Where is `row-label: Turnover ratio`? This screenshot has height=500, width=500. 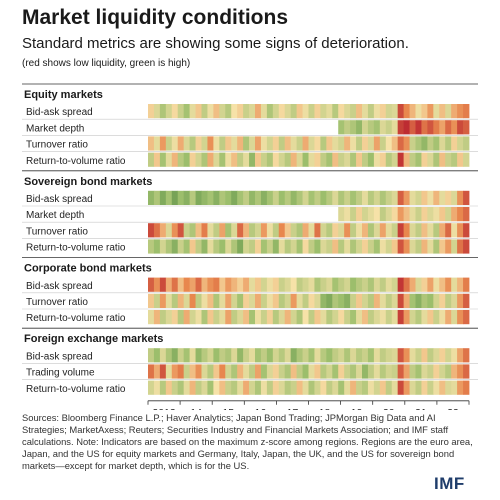
row-label: Turnover ratio is located at coordinates (57, 145).